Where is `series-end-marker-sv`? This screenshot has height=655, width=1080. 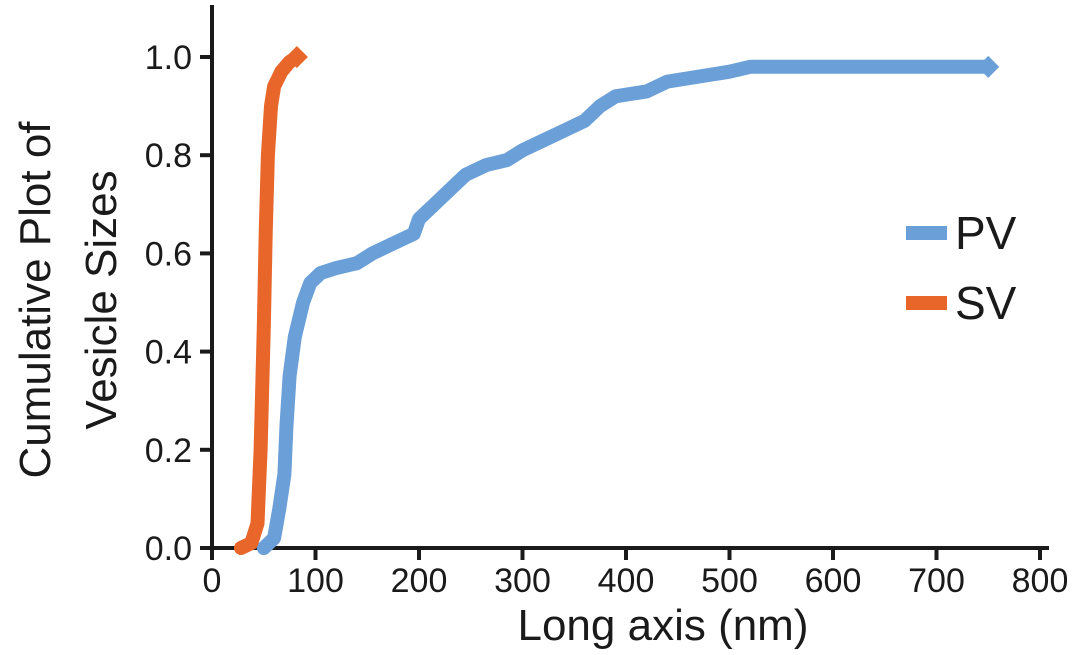 series-end-marker-sv is located at coordinates (296, 57).